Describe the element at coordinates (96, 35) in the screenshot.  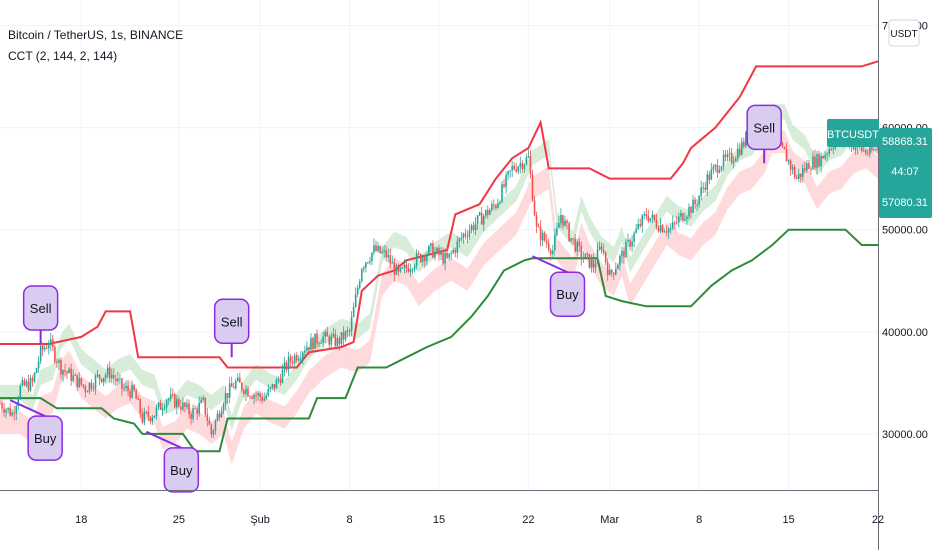
I see `symbol-title: Bitcoin / TetherUS, 1s, BINANCE` at that location.